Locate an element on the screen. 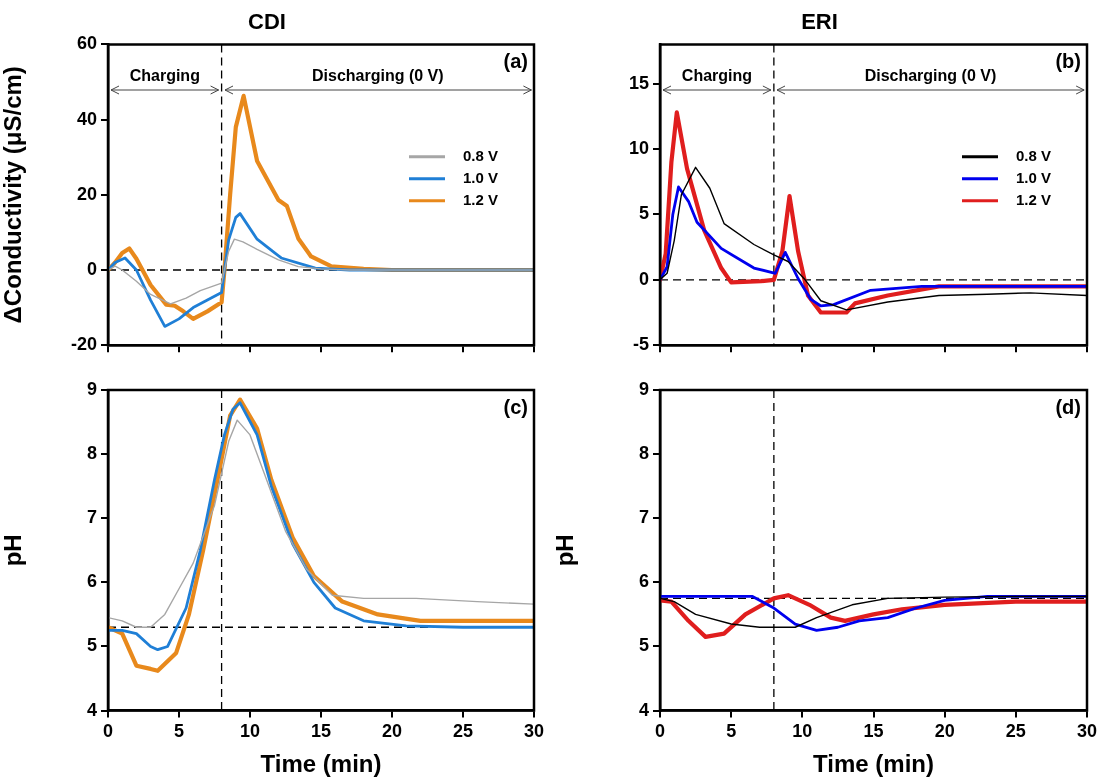 Image resolution: width=1105 pixels, height=784 pixels. y-tick-label: 60 is located at coordinates (86, 43).